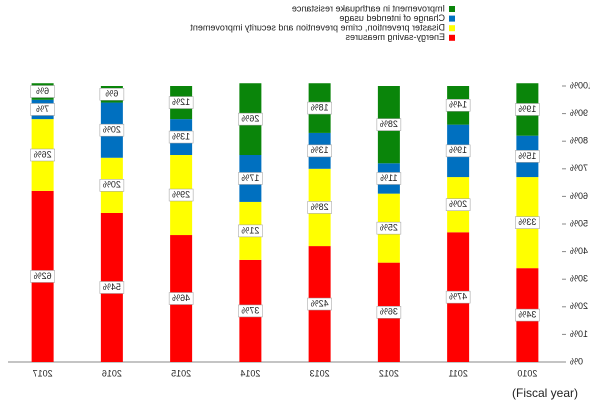  Describe the element at coordinates (320, 373) in the screenshot. I see `x-tick-label: 2013` at that location.